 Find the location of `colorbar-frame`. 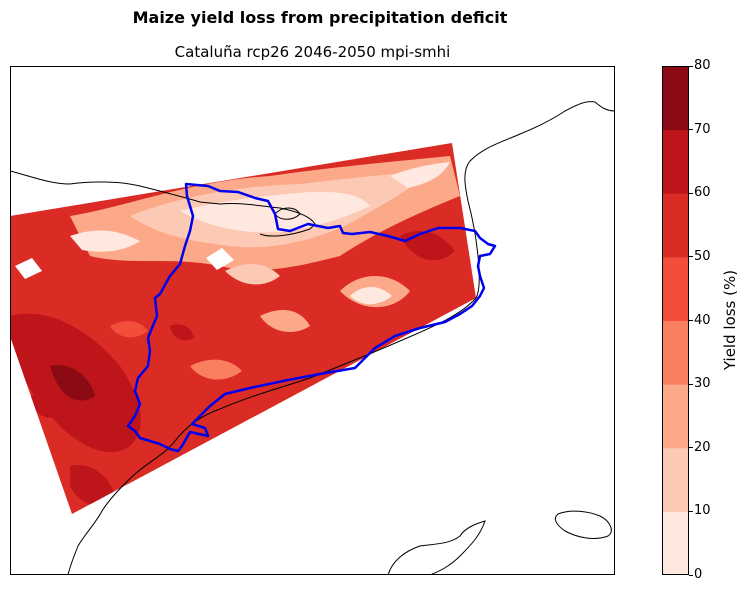

colorbar-frame is located at coordinates (675, 320).